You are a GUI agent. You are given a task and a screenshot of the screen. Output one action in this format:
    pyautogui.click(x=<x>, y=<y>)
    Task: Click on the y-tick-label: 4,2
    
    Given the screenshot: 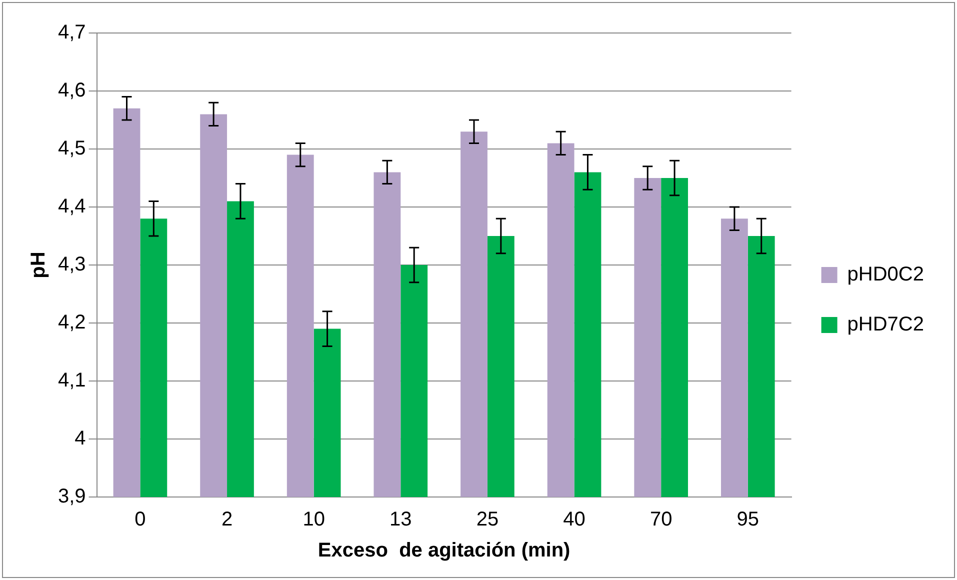 What is the action you would take?
    pyautogui.click(x=72, y=323)
    